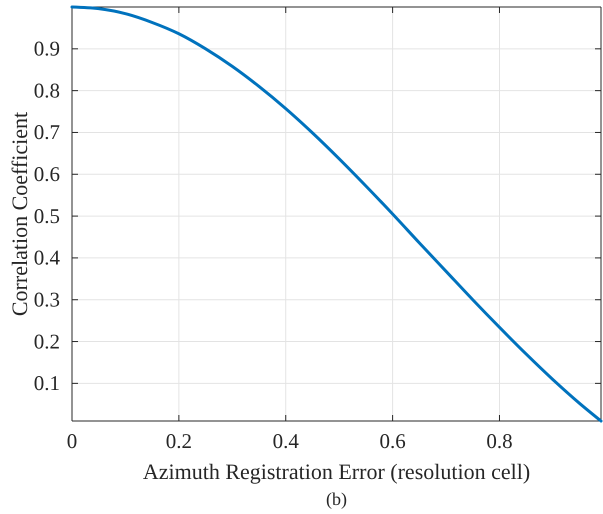  I want to click on y-tick-label: 0.5, so click(47, 216).